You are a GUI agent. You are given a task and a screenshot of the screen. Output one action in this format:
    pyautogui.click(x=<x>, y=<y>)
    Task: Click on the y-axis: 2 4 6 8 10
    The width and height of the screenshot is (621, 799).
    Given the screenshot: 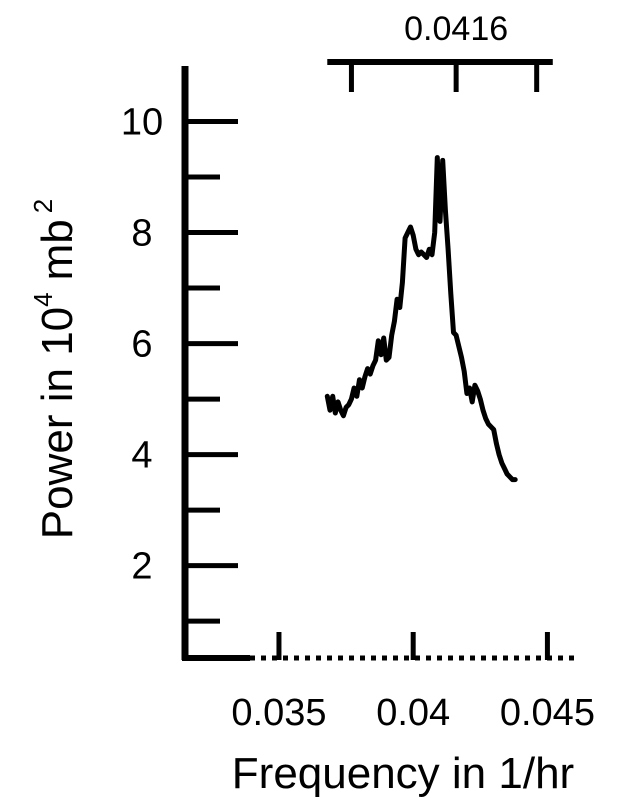 What is the action you would take?
    pyautogui.click(x=179, y=363)
    